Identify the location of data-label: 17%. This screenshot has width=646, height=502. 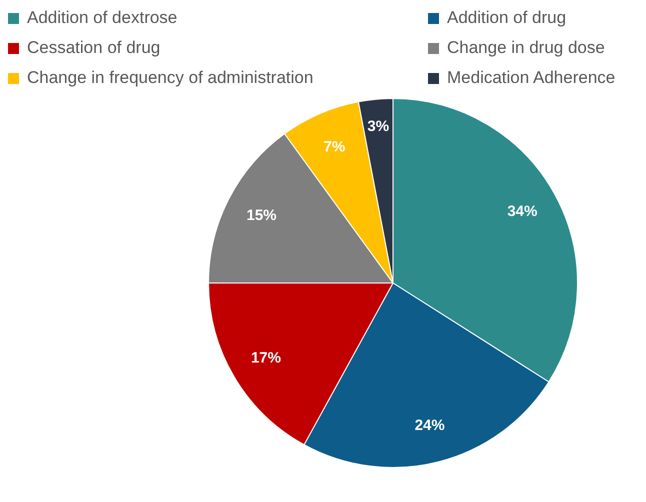
(265, 357).